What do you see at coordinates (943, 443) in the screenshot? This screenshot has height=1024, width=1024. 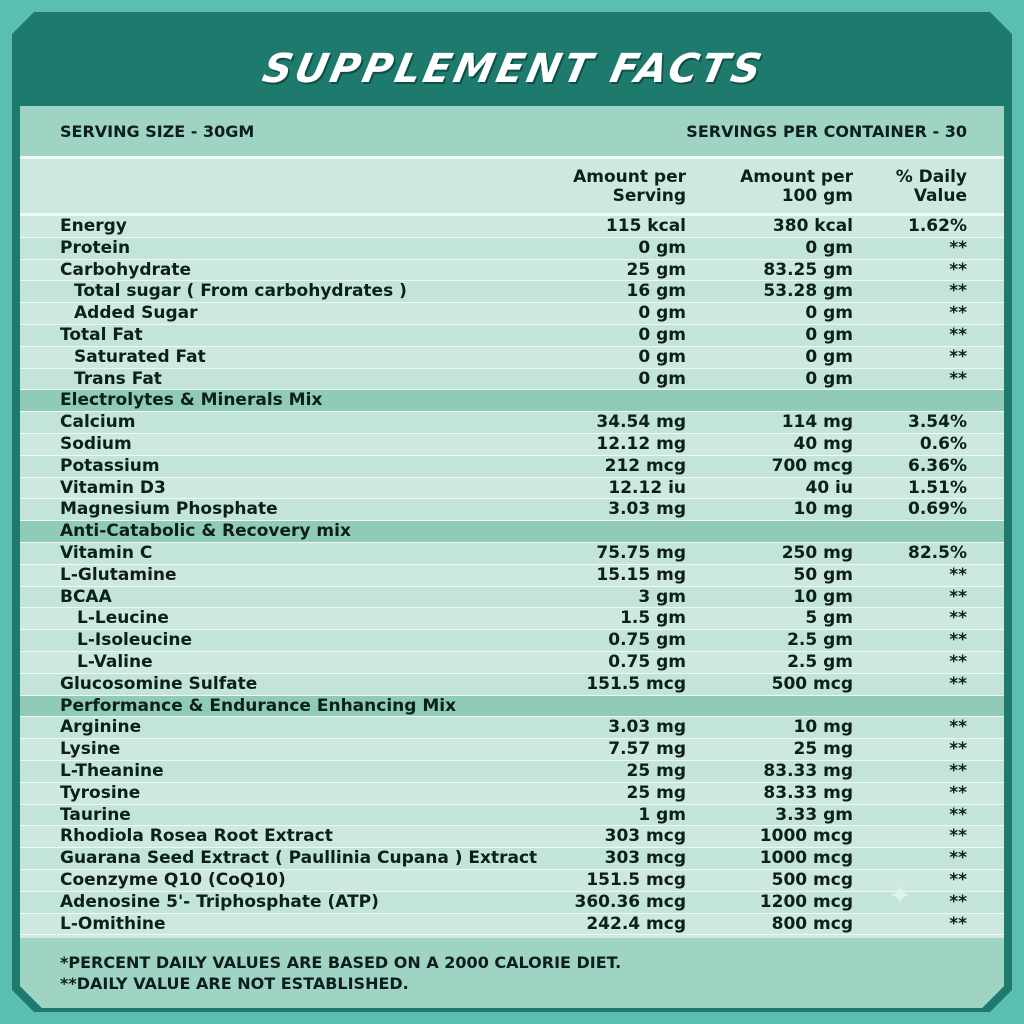 I see `daily-value: 0.6%` at bounding box center [943, 443].